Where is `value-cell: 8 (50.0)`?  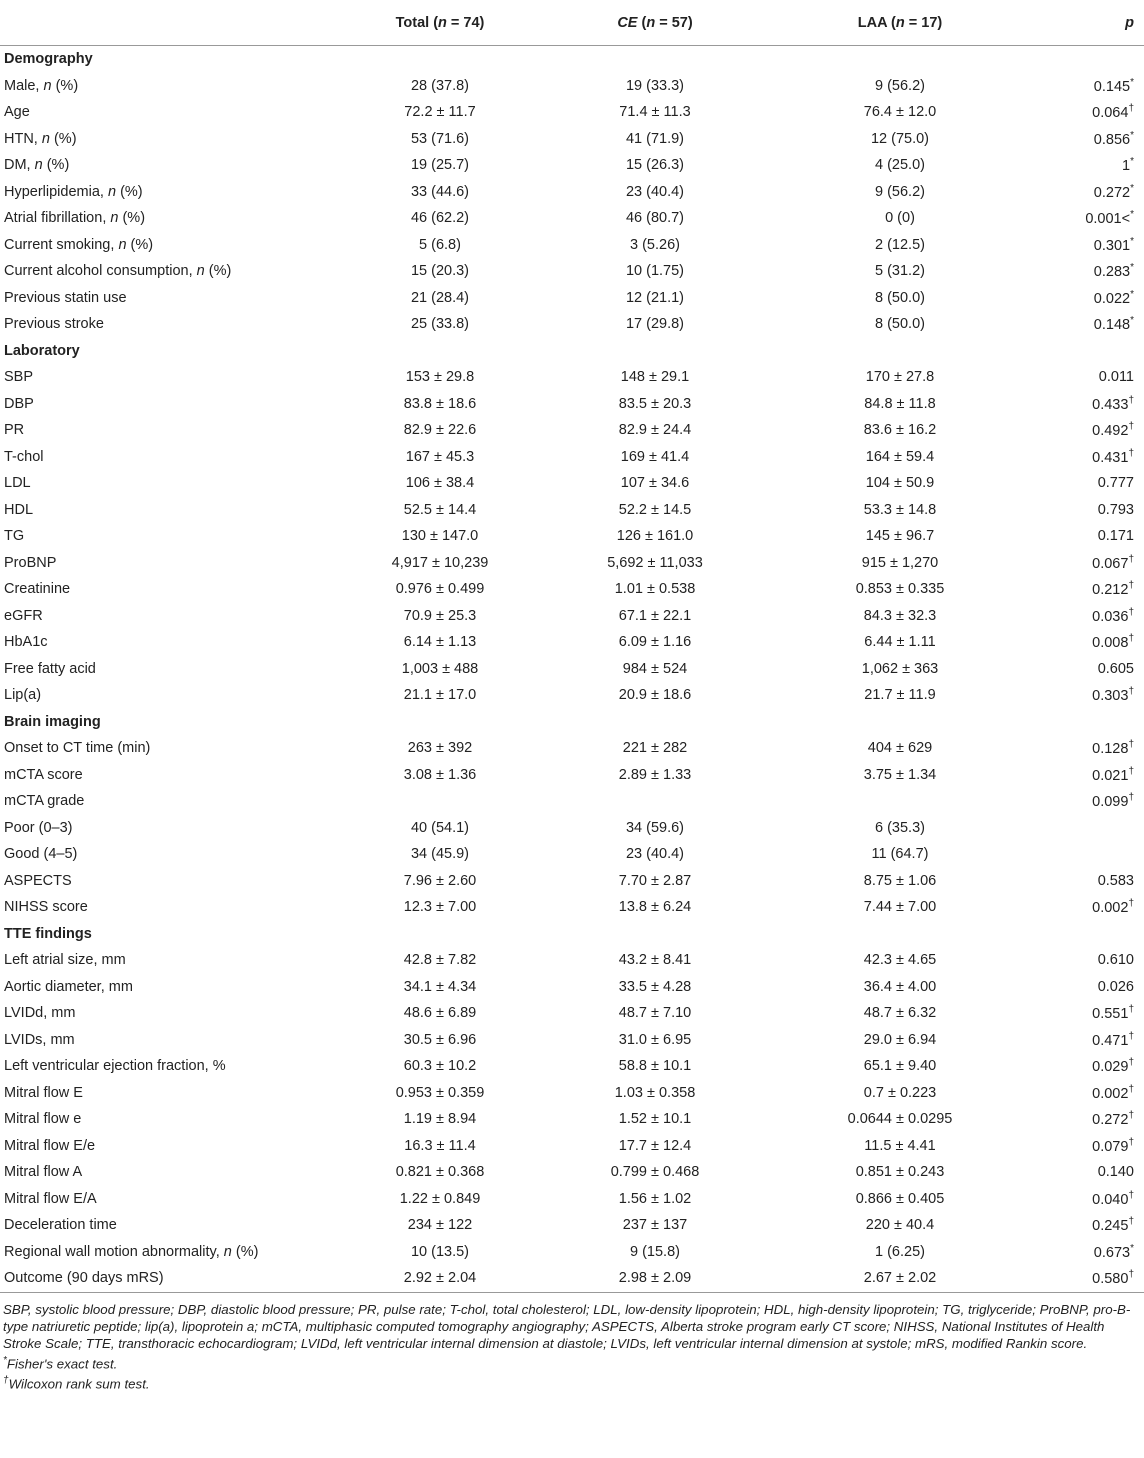
value-cell: 8 (50.0) is located at coordinates (900, 297).